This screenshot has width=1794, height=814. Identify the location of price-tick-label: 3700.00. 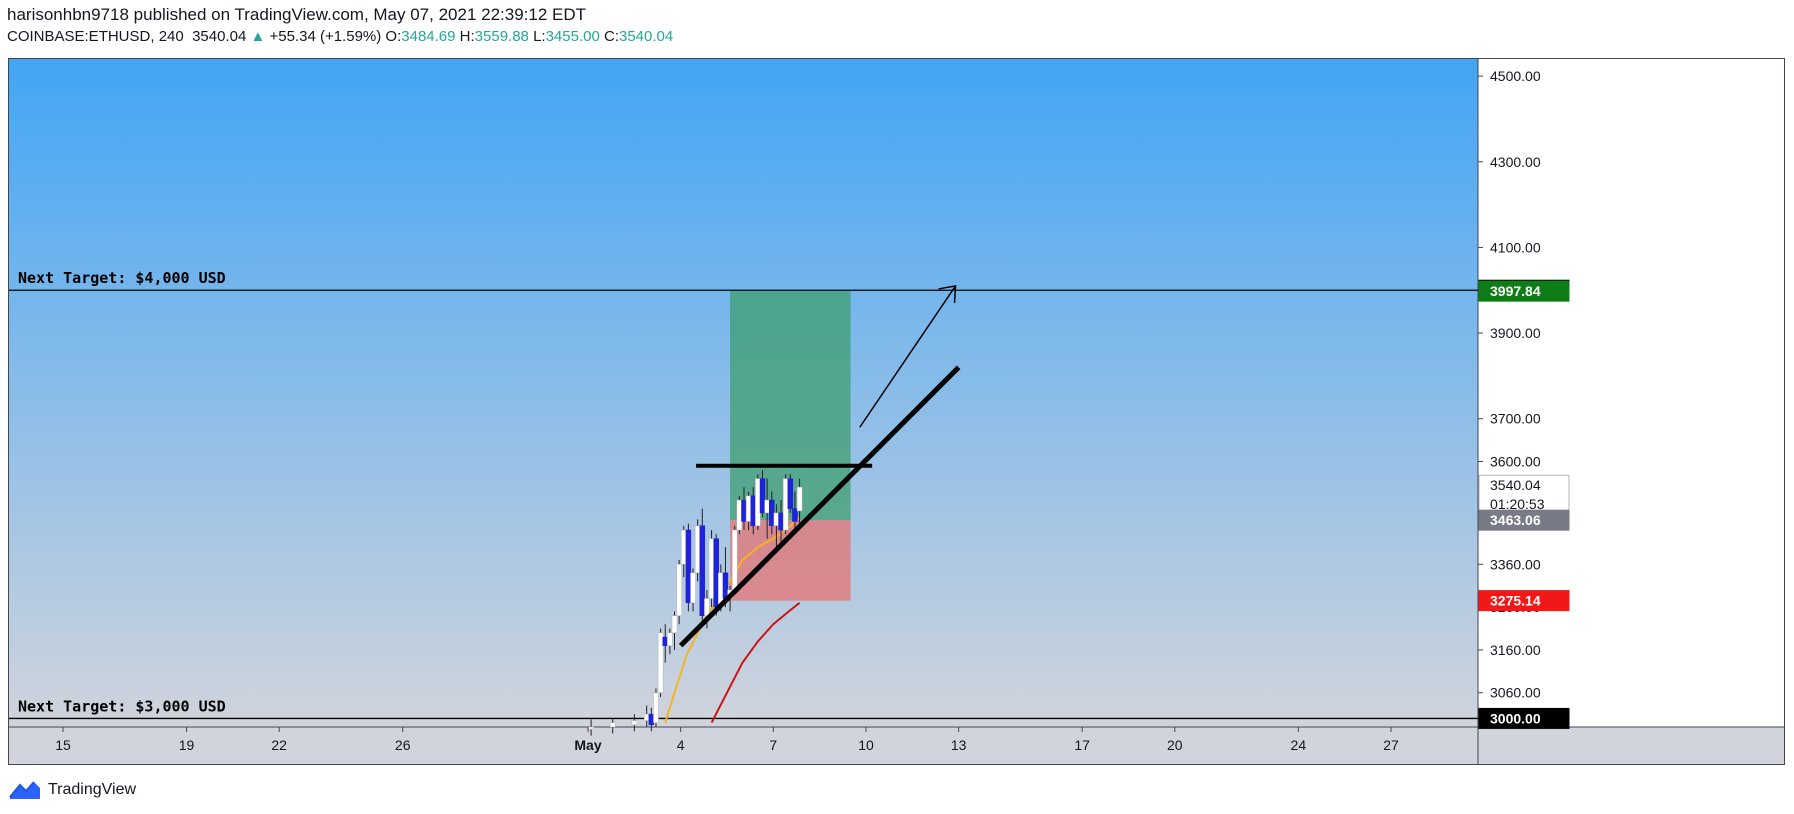
(1515, 419).